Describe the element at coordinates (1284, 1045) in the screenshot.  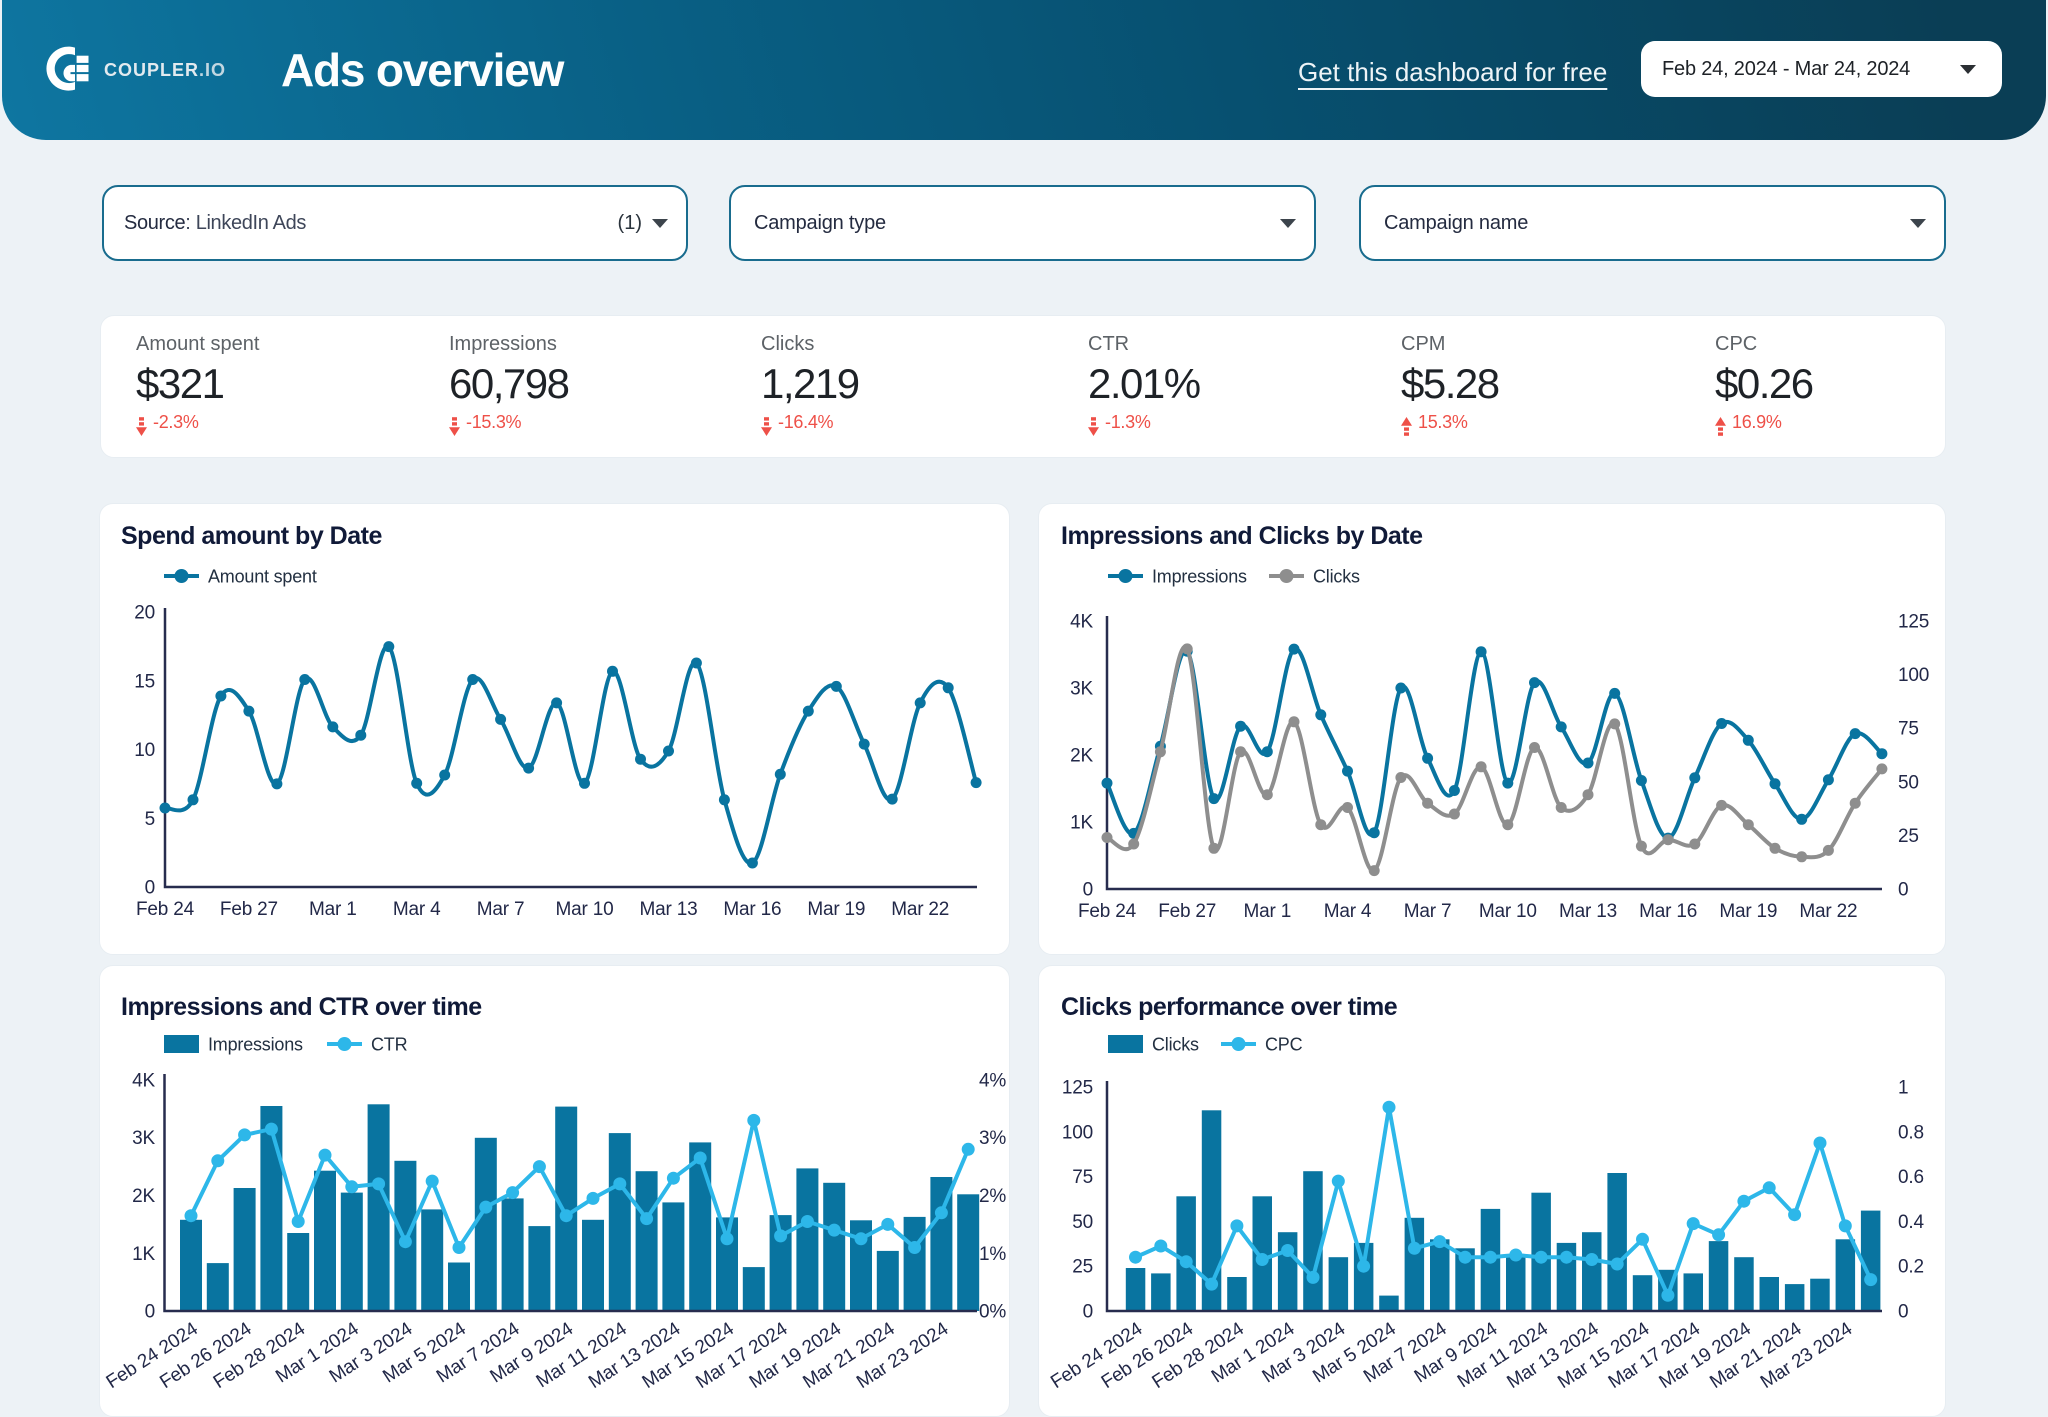
I see `svg-text: CPC` at that location.